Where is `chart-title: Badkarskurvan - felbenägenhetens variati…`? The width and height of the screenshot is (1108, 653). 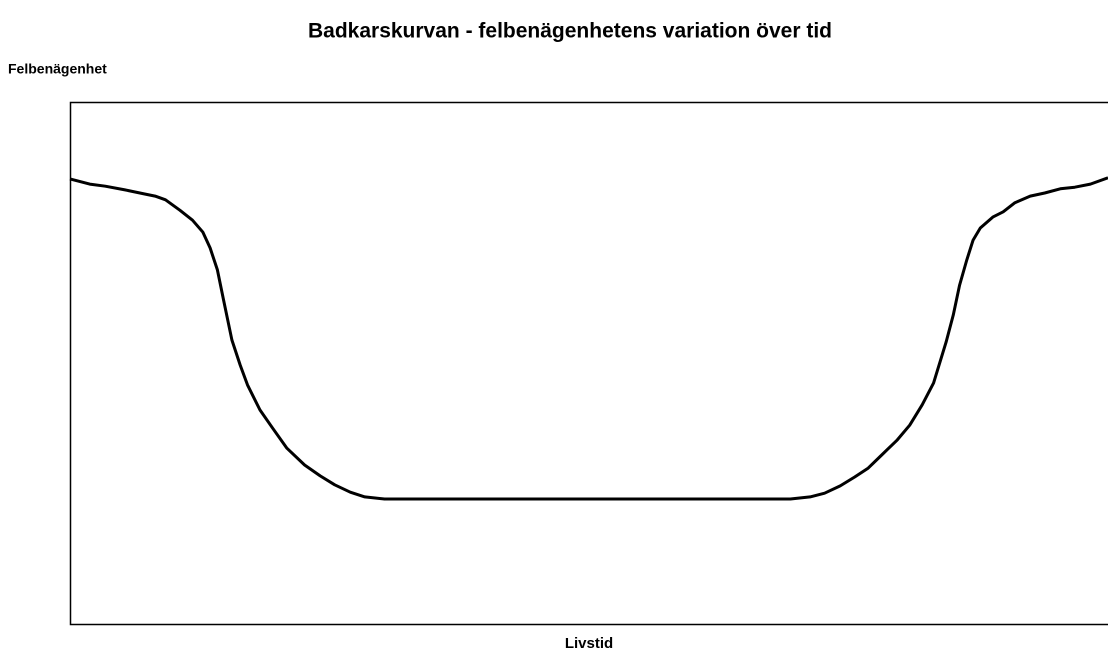 chart-title: Badkarskurvan - felbenägenhetens variati… is located at coordinates (570, 31).